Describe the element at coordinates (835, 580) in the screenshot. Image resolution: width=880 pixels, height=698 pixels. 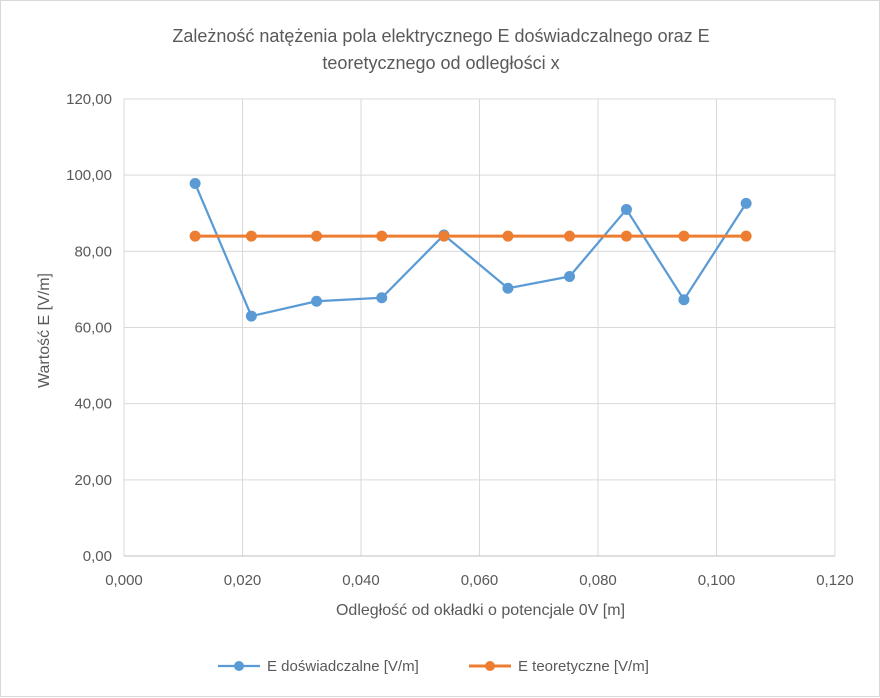
I see `x-tick-label: 0,120` at that location.